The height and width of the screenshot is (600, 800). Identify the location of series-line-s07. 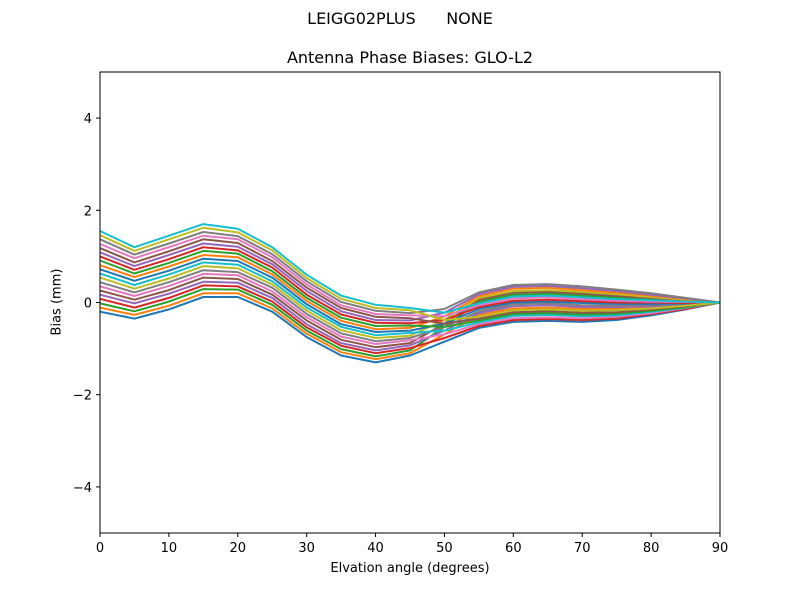
(410, 308).